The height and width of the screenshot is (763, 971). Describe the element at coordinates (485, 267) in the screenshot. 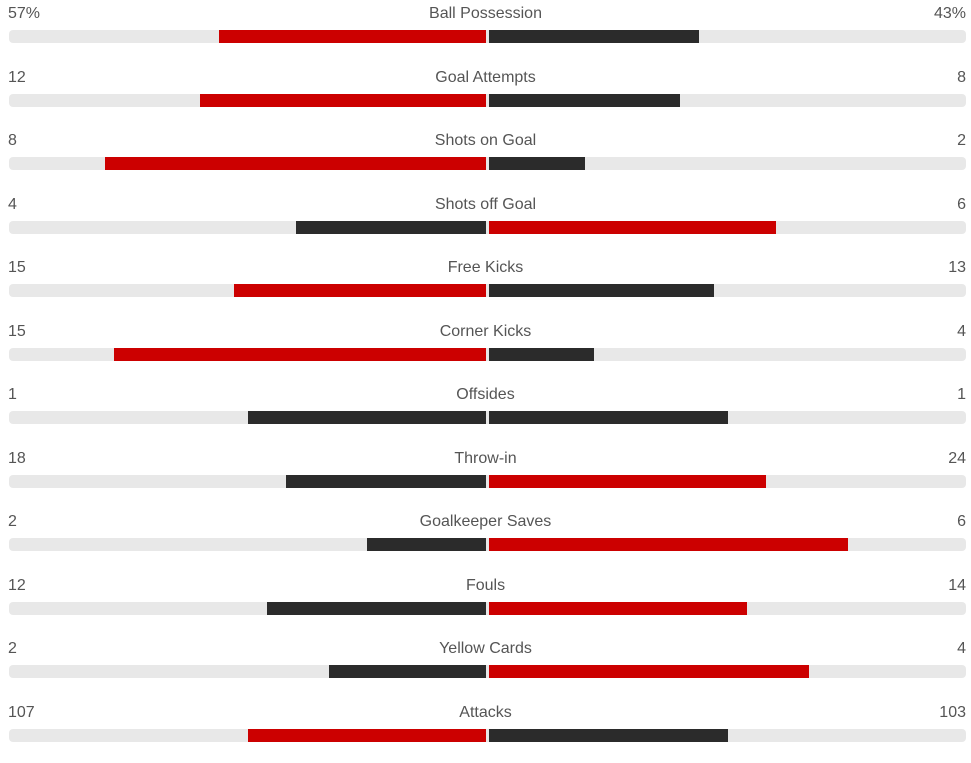

I see `stat-label: Free Kicks` at that location.